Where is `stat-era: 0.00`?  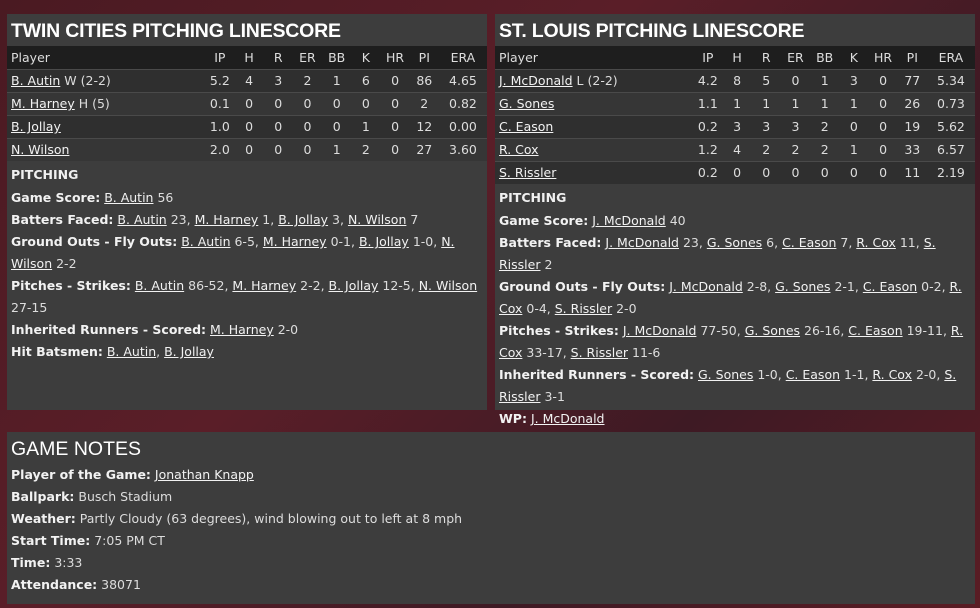
stat-era: 0.00 is located at coordinates (462, 126).